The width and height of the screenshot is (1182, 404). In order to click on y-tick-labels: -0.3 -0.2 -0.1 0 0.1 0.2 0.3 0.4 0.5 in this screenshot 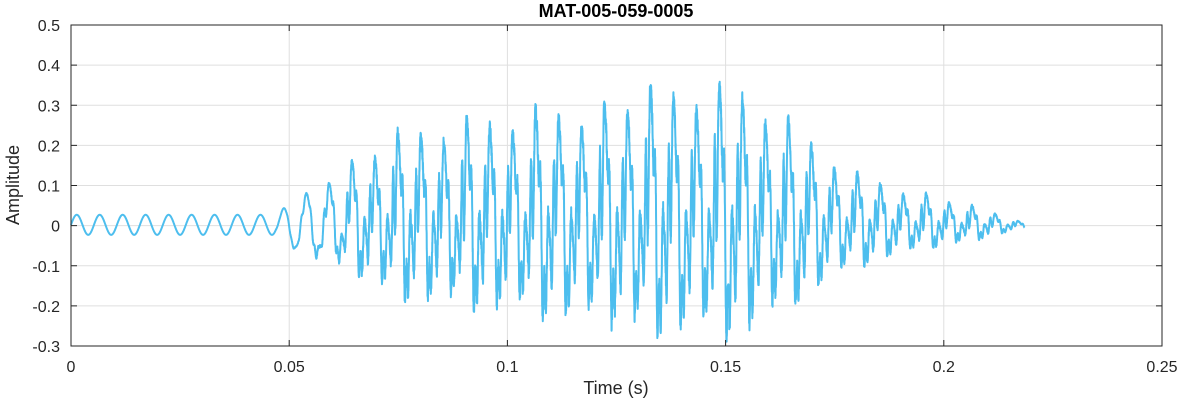, I will do `click(46, 187)`.